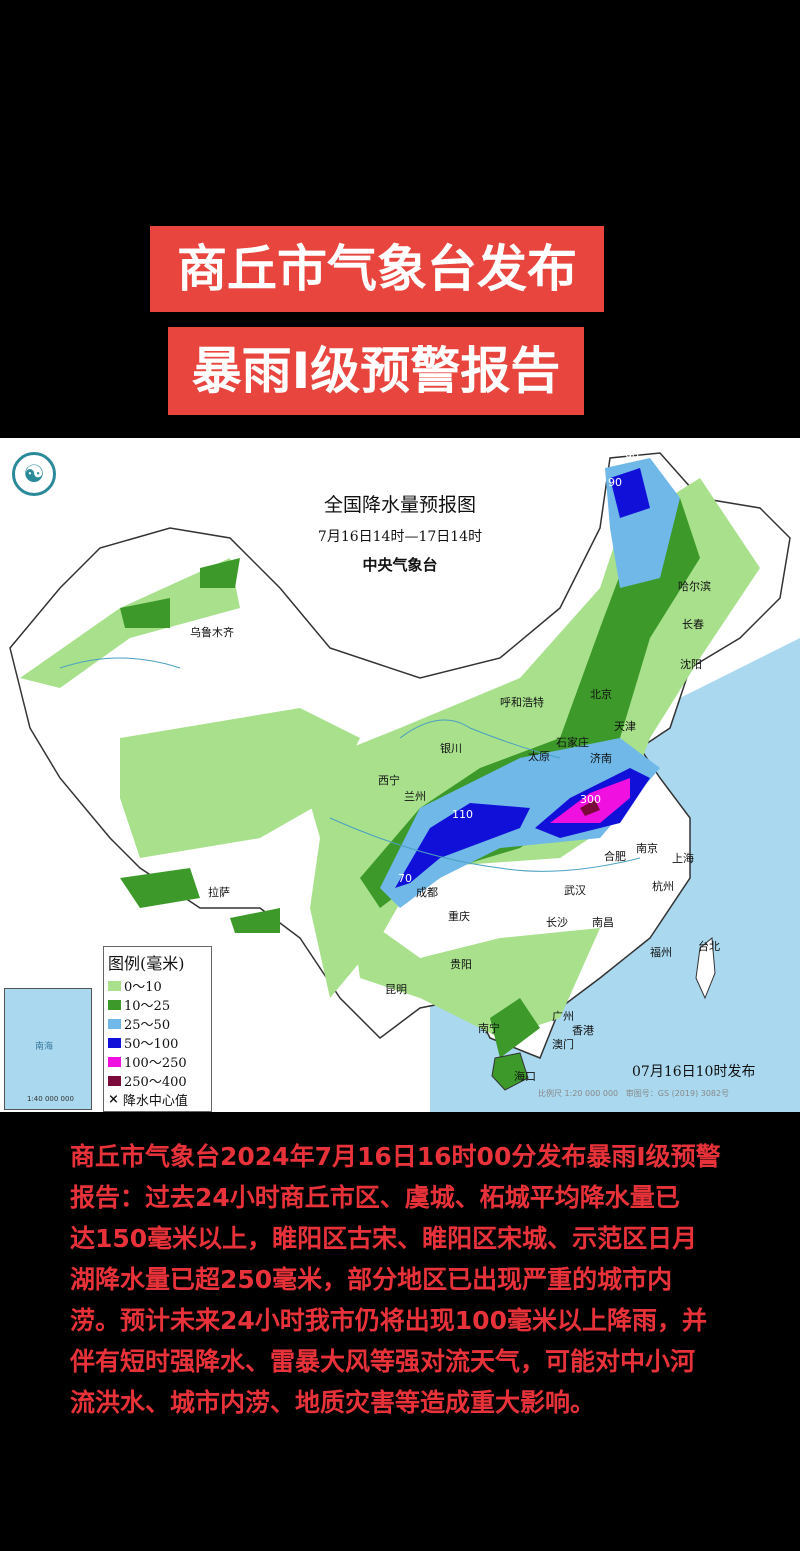 The image size is (800, 1551). Describe the element at coordinates (694, 586) in the screenshot. I see `city-label: 哈尔滨` at that location.